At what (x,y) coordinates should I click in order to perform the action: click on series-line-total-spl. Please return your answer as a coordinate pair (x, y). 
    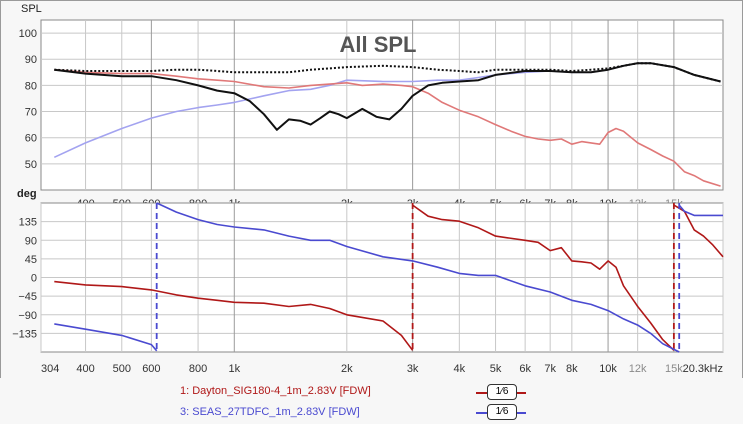
    Looking at the image, I should click on (387, 96).